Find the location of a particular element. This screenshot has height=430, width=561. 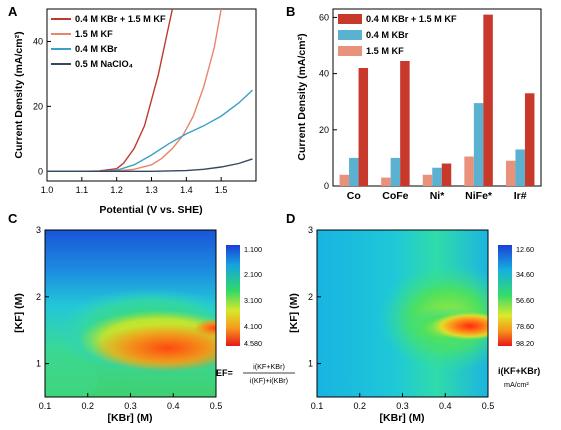

colorbar-tick-label-78-60: 78.60 is located at coordinates (525, 326).